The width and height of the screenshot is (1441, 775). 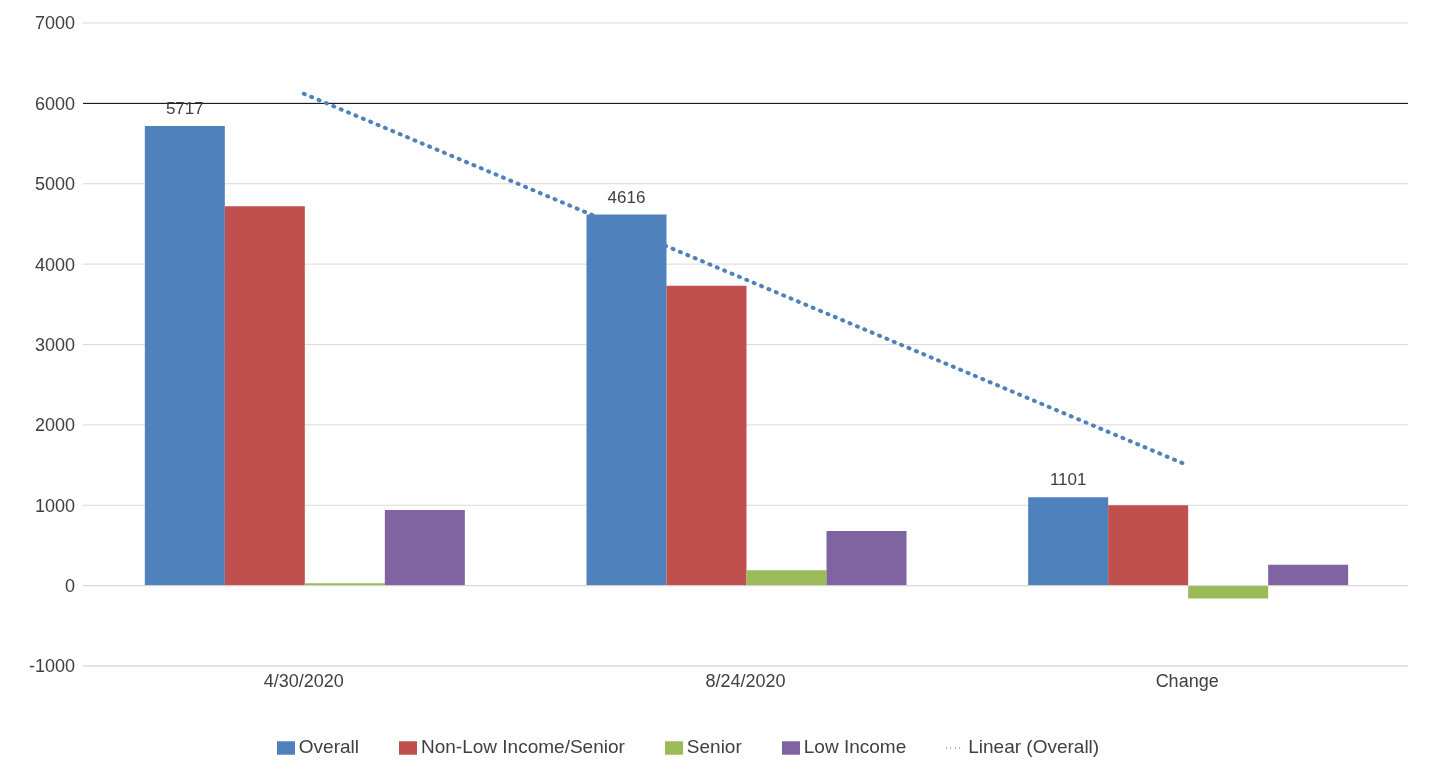 What do you see at coordinates (54, 264) in the screenshot?
I see `y-tick-label: 4000` at bounding box center [54, 264].